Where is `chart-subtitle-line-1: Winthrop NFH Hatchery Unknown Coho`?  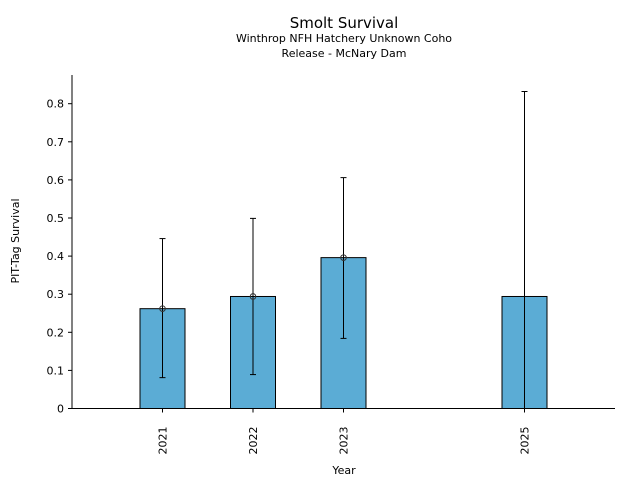 chart-subtitle-line-1: Winthrop NFH Hatchery Unknown Coho is located at coordinates (344, 38).